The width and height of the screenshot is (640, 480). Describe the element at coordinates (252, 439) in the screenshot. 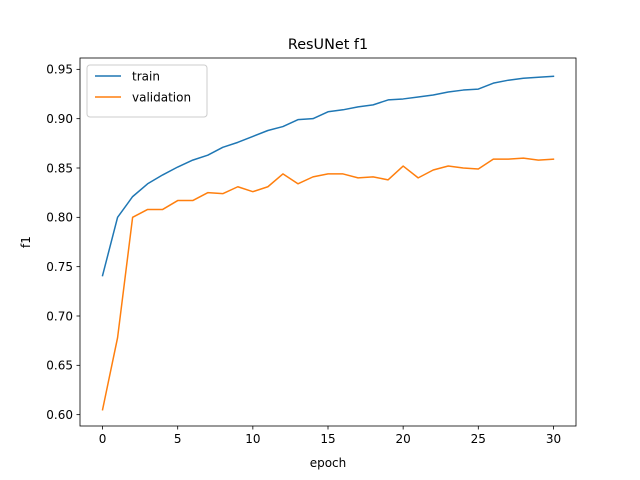

I see `x-tick-label: 10` at that location.